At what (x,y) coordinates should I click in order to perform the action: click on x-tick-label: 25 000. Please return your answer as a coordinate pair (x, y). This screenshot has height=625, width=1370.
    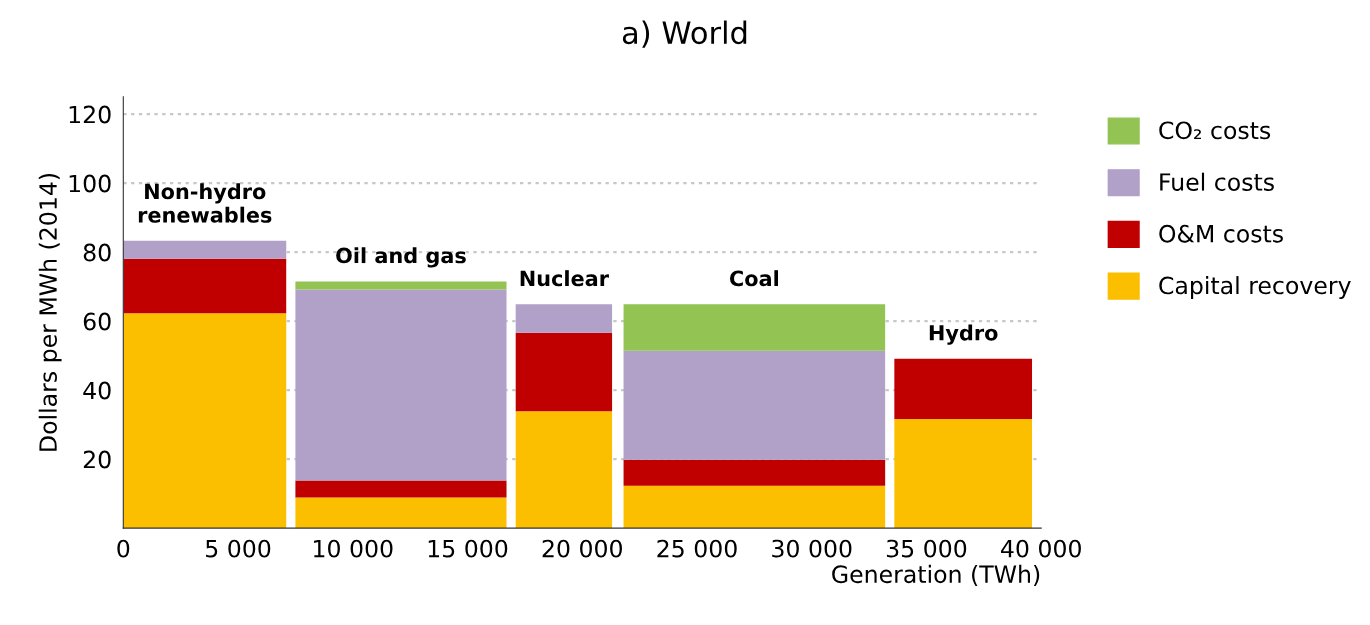
    Looking at the image, I should click on (697, 548).